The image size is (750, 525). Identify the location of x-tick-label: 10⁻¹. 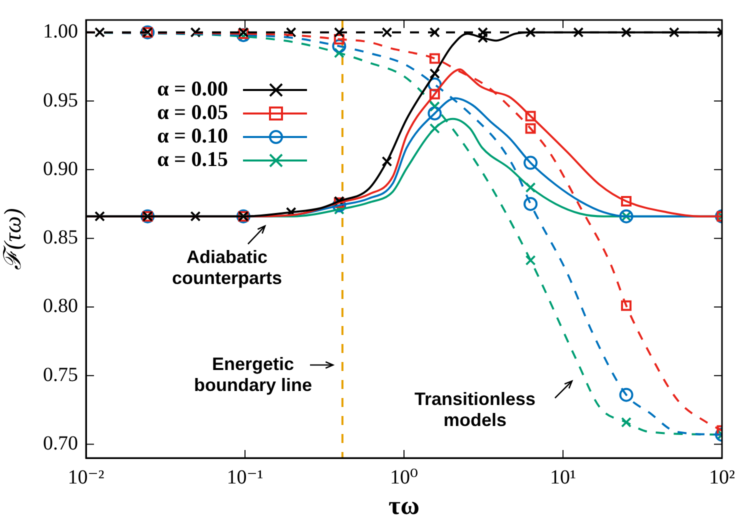
(245, 477).